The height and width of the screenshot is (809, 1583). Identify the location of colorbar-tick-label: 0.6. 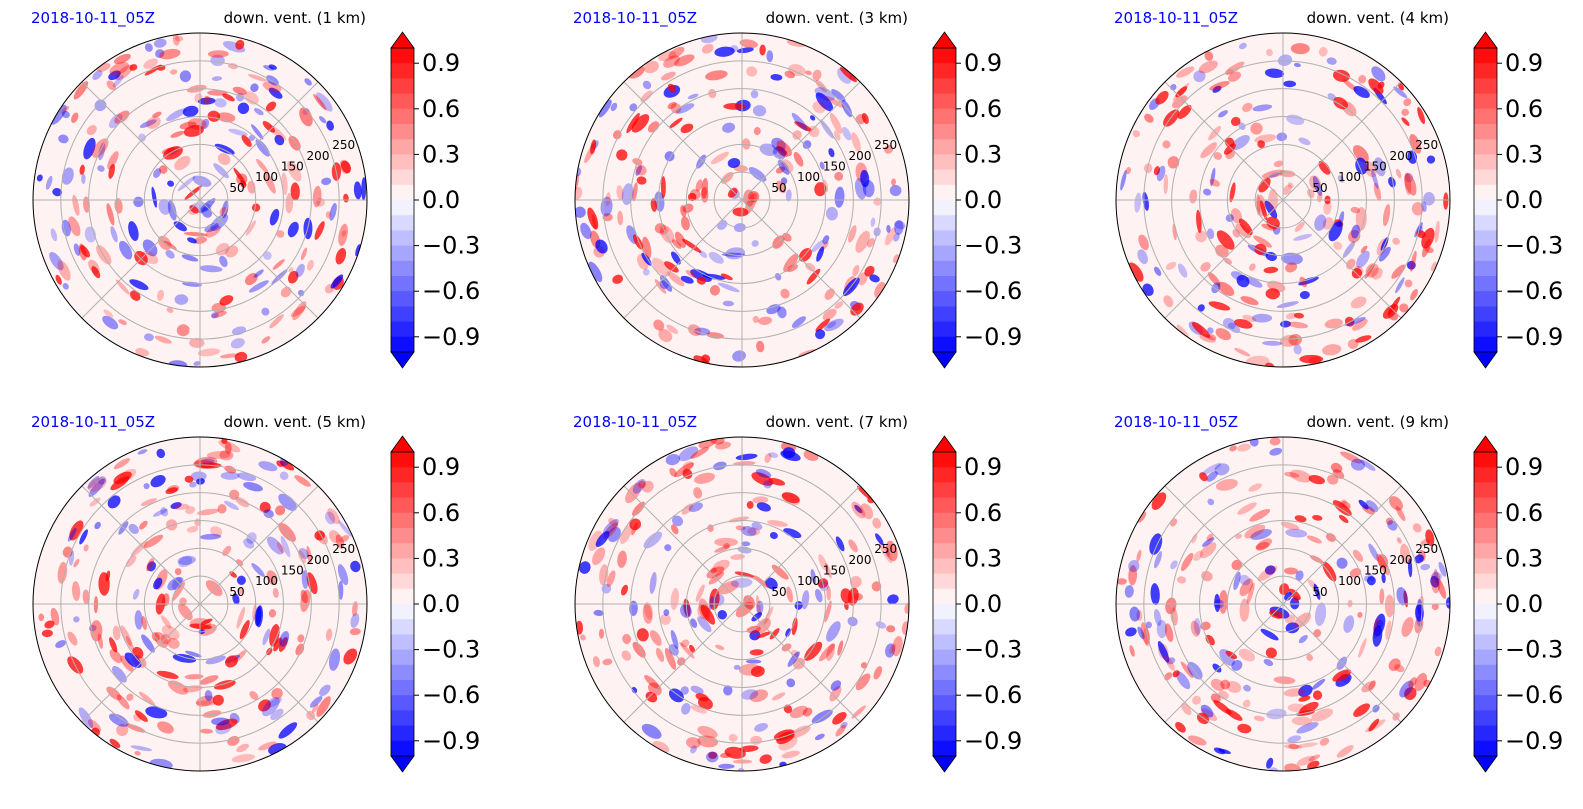
(441, 513).